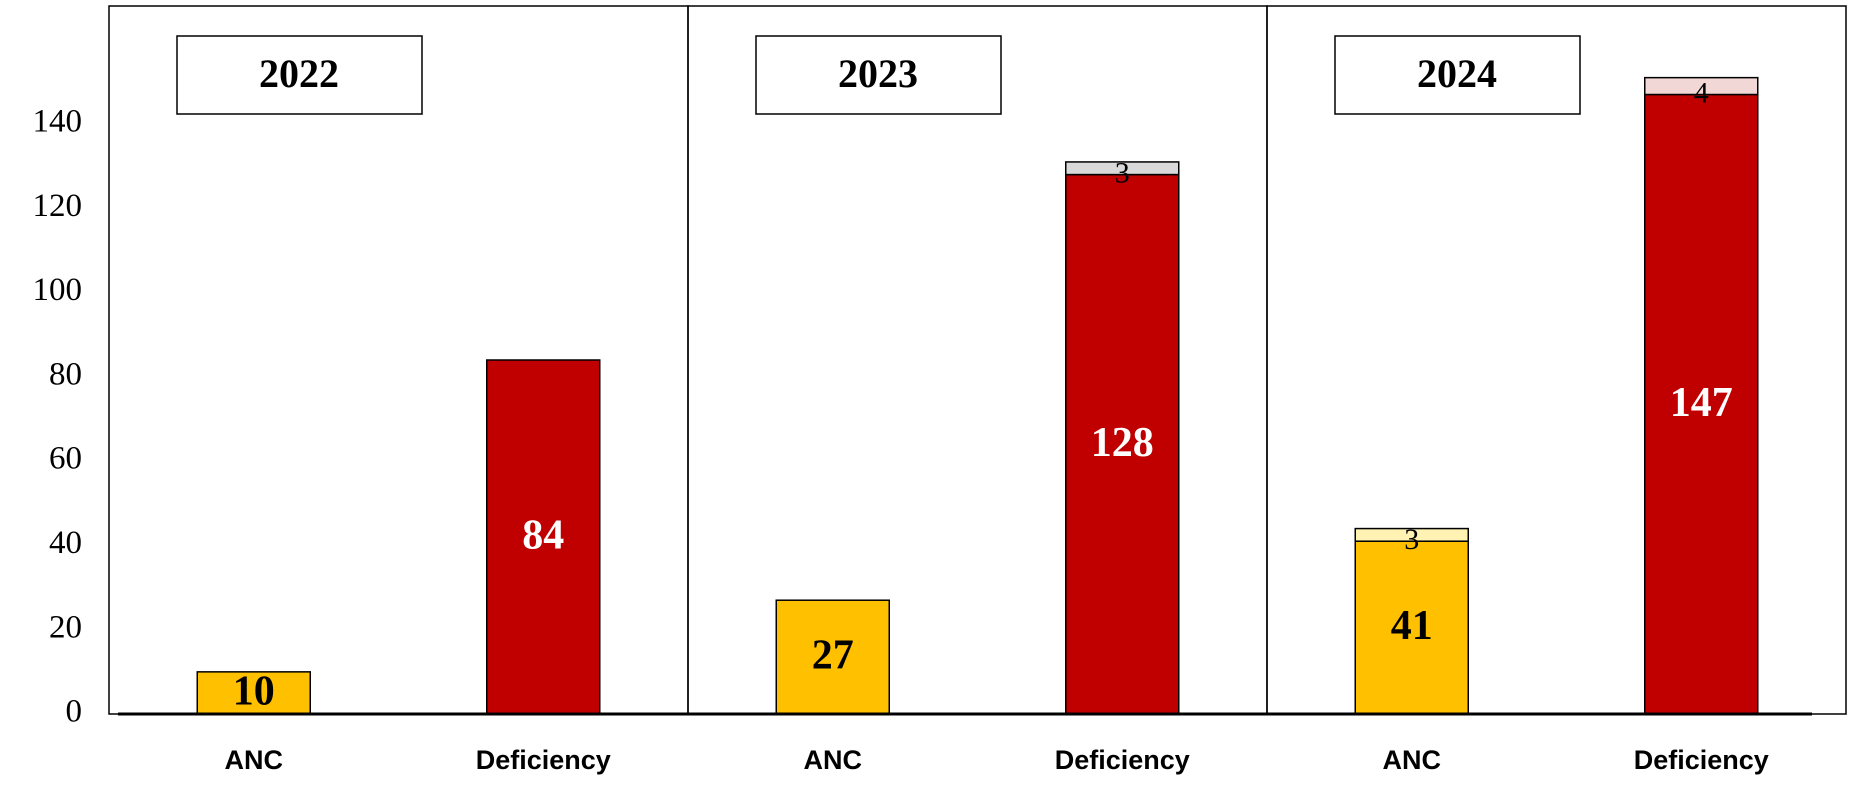 Image resolution: width=1851 pixels, height=805 pixels. I want to click on value-label: 41, so click(1412, 626).